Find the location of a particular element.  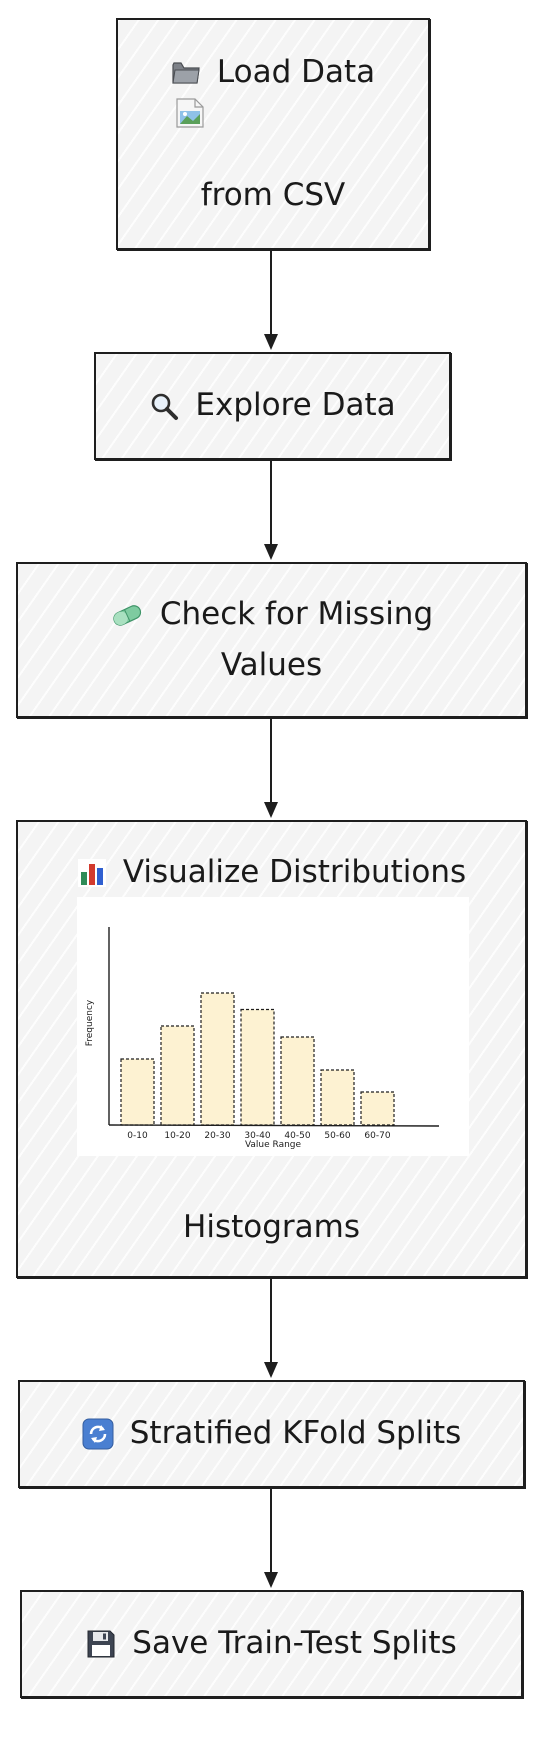

node-title: Visualize Distributions is located at coordinates (294, 872).